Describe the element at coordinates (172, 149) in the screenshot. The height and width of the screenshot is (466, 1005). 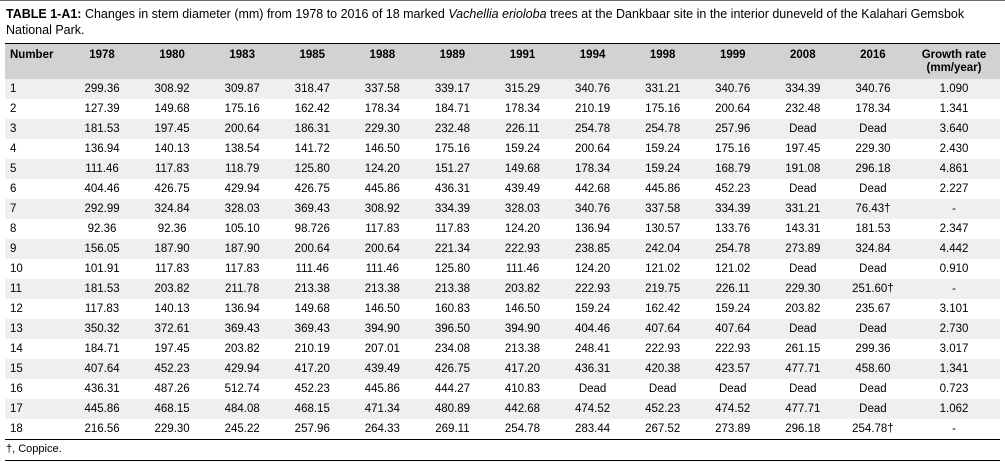
I see `diameter-value-cell: 140.13` at that location.